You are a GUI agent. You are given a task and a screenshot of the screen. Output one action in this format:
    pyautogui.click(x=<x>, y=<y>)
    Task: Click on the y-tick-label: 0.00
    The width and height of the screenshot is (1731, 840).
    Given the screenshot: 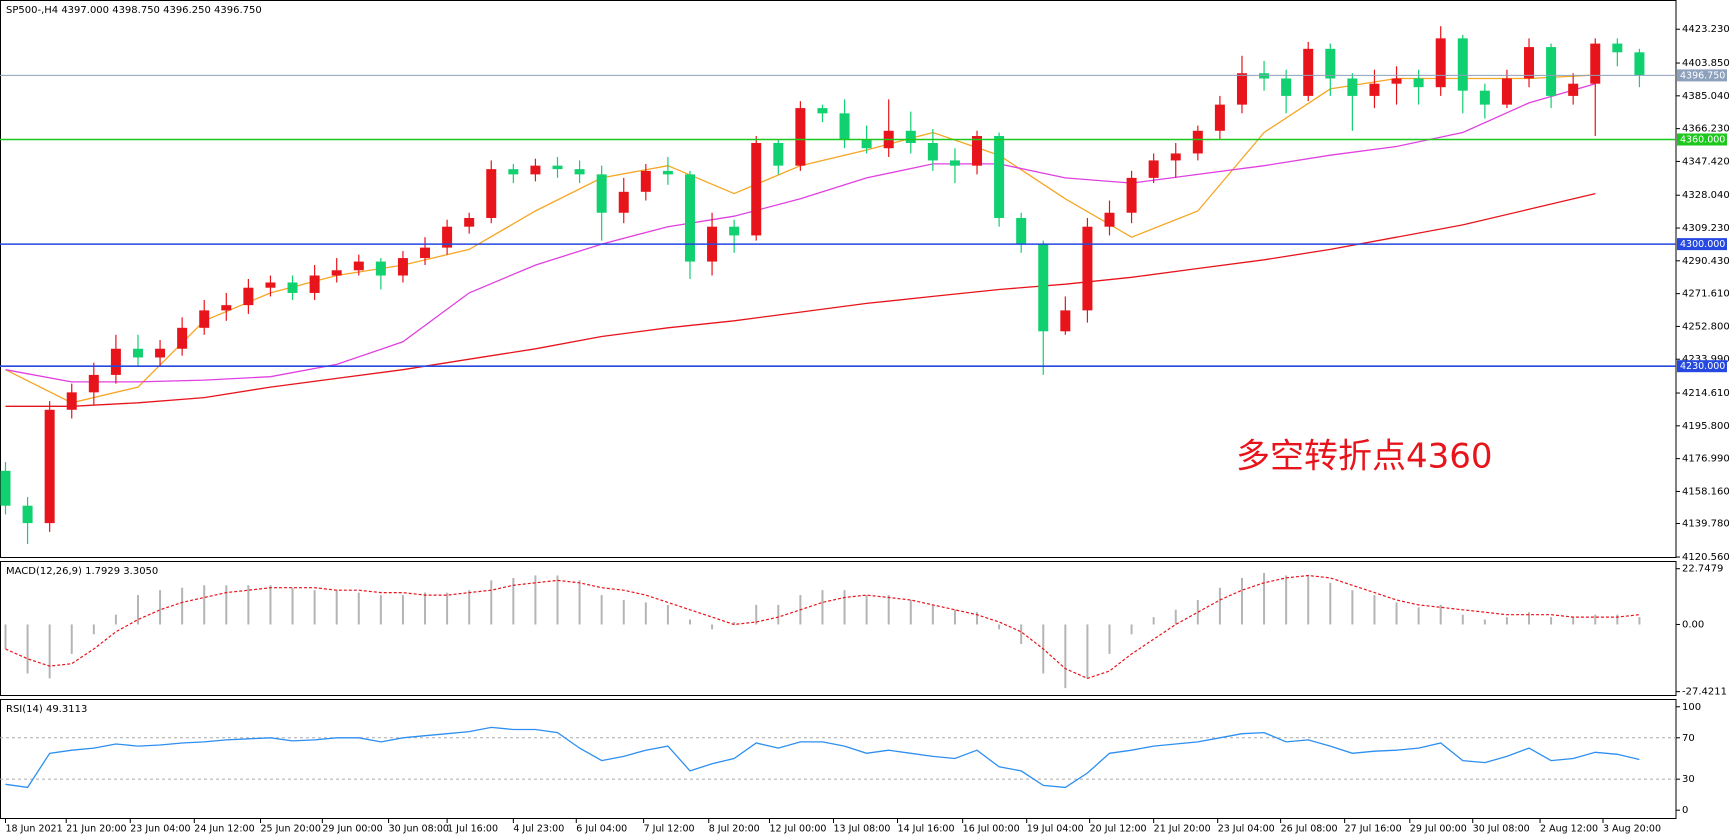 What is the action you would take?
    pyautogui.click(x=1693, y=624)
    